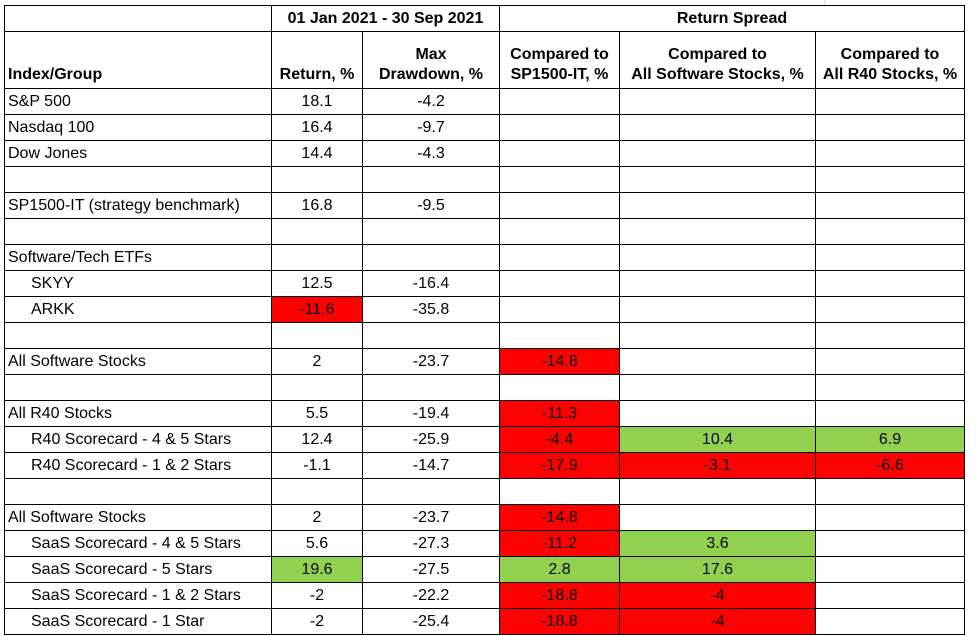 The image size is (977, 636). Describe the element at coordinates (484, 413) in the screenshot. I see `table-row: All R40 Stocks 5.5 -19.4 -11.3` at that location.